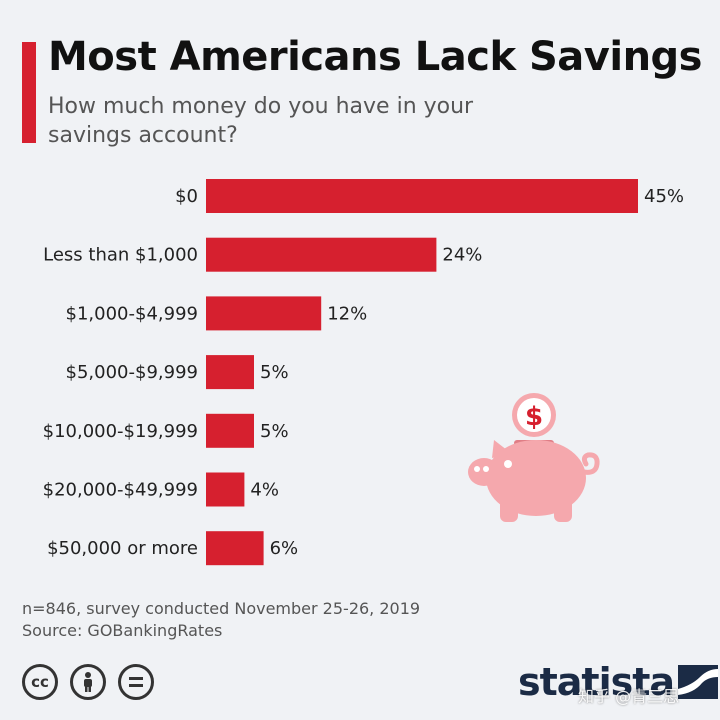 This screenshot has height=720, width=720. I want to click on category-label: $5,000-$9,999, so click(132, 372).